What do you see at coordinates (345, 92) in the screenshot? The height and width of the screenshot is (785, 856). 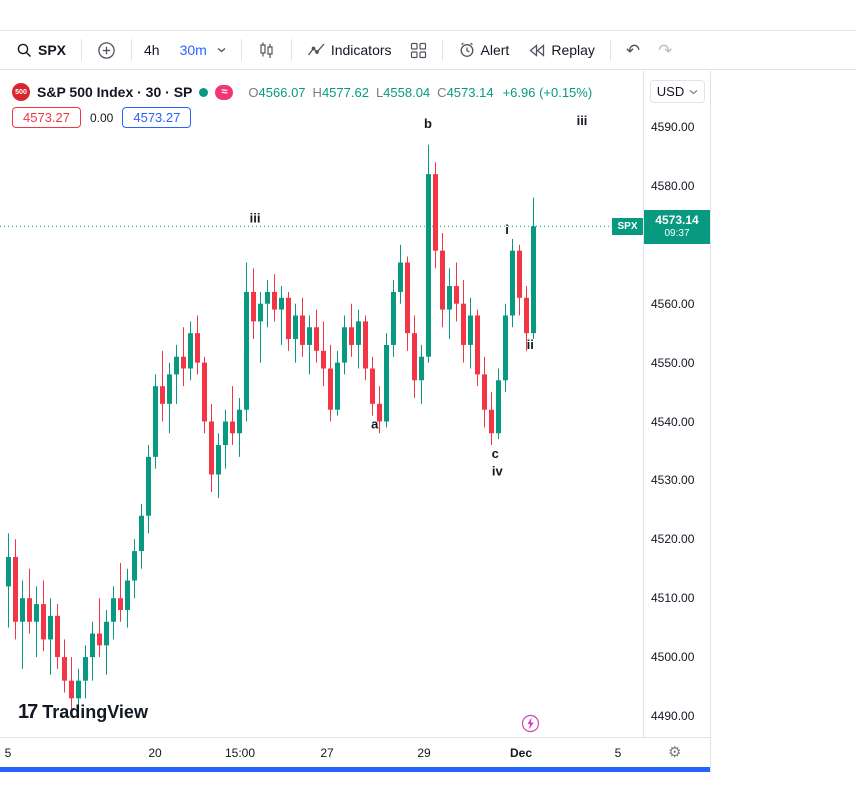 I see `high-value: 4577.62` at bounding box center [345, 92].